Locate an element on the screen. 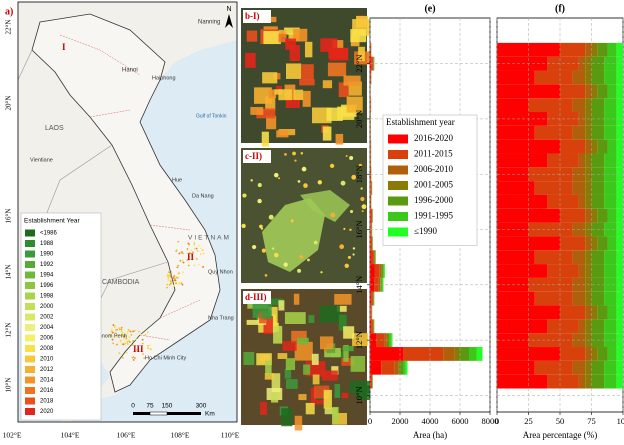  y-tick-label: 10°N is located at coordinates (359, 395).